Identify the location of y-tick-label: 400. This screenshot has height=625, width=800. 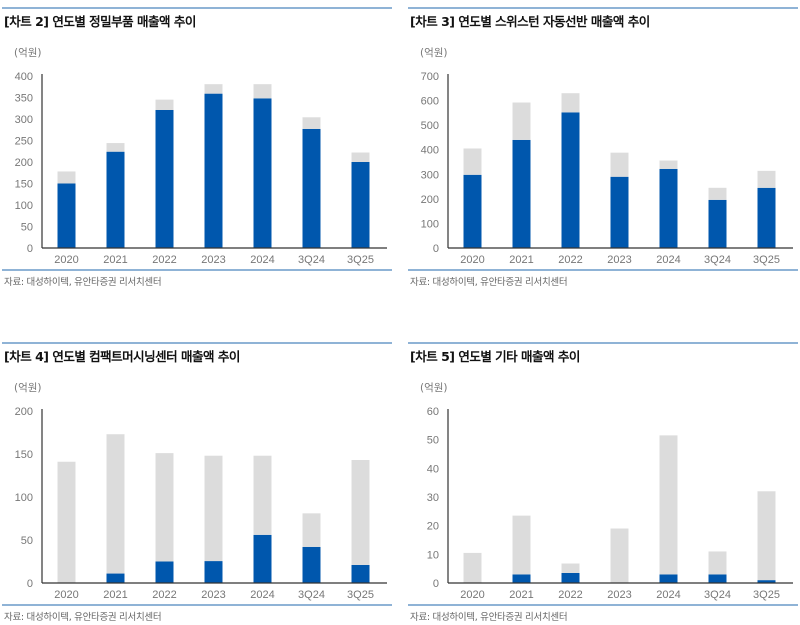
(24, 77).